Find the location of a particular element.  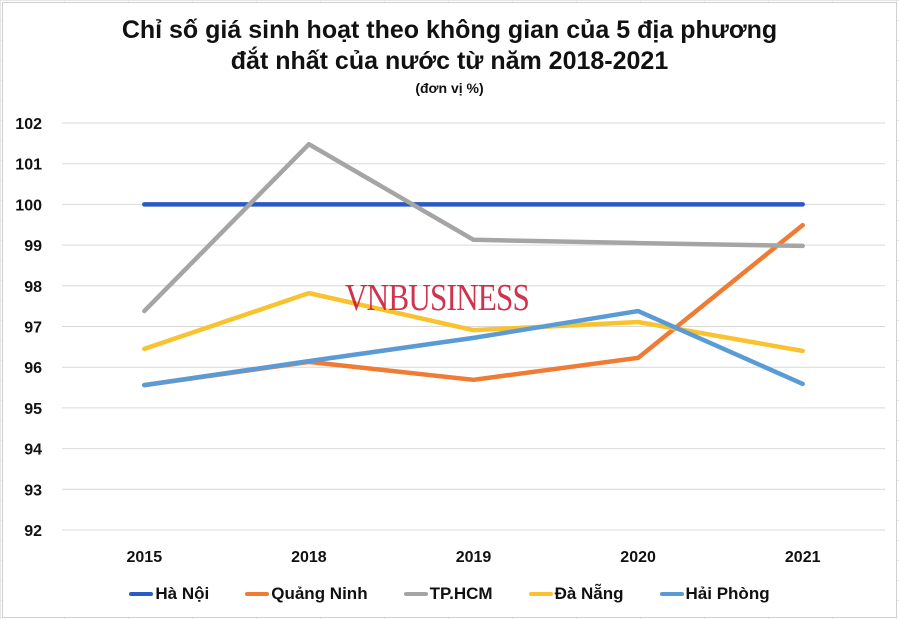

legend-label: Quảng Ninh is located at coordinates (319, 593).